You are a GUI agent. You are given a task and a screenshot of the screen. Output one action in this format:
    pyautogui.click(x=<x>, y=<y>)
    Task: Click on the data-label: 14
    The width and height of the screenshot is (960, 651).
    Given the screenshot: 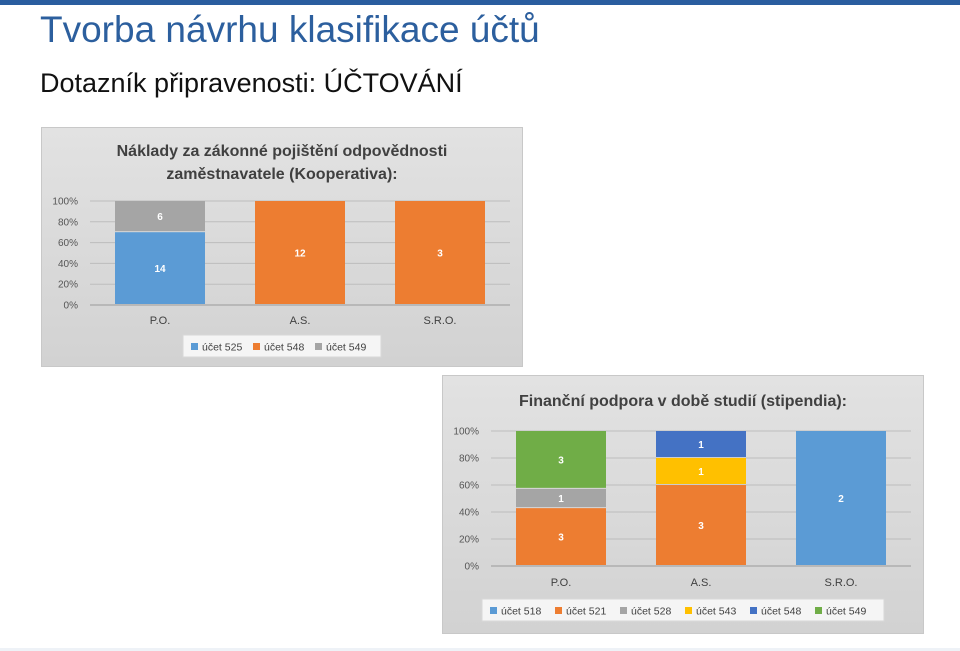 What is the action you would take?
    pyautogui.click(x=160, y=269)
    